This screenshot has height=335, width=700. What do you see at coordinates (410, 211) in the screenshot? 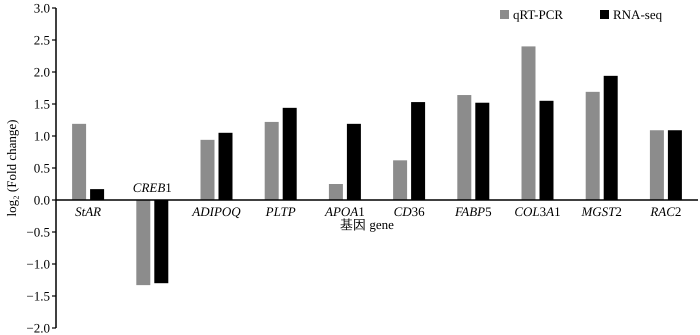
I see `x-tick-label: CD36` at bounding box center [410, 211].